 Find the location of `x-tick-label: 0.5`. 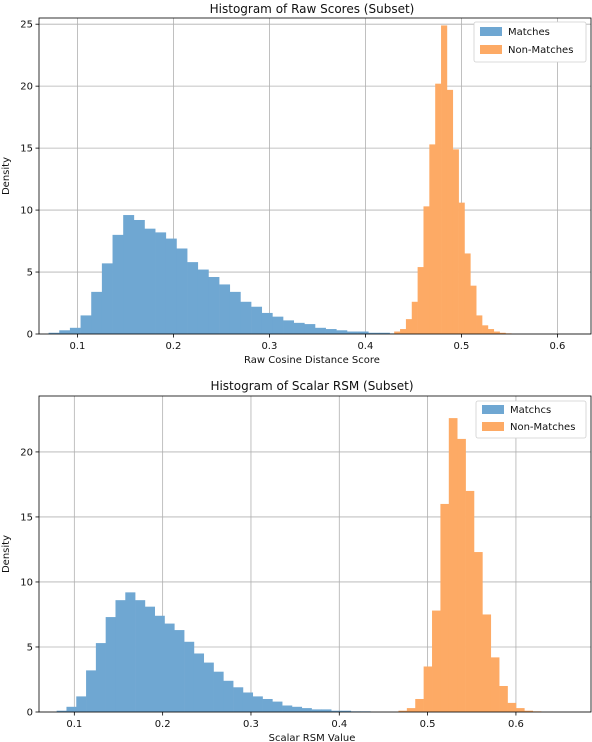

x-tick-label: 0.5 is located at coordinates (461, 346).